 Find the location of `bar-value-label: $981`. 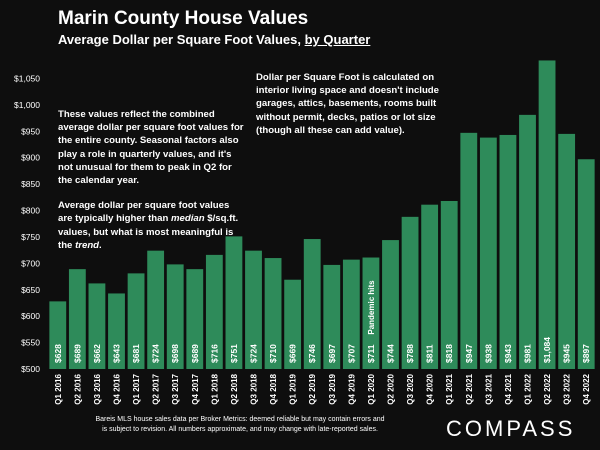

bar-value-label: $981 is located at coordinates (528, 353).